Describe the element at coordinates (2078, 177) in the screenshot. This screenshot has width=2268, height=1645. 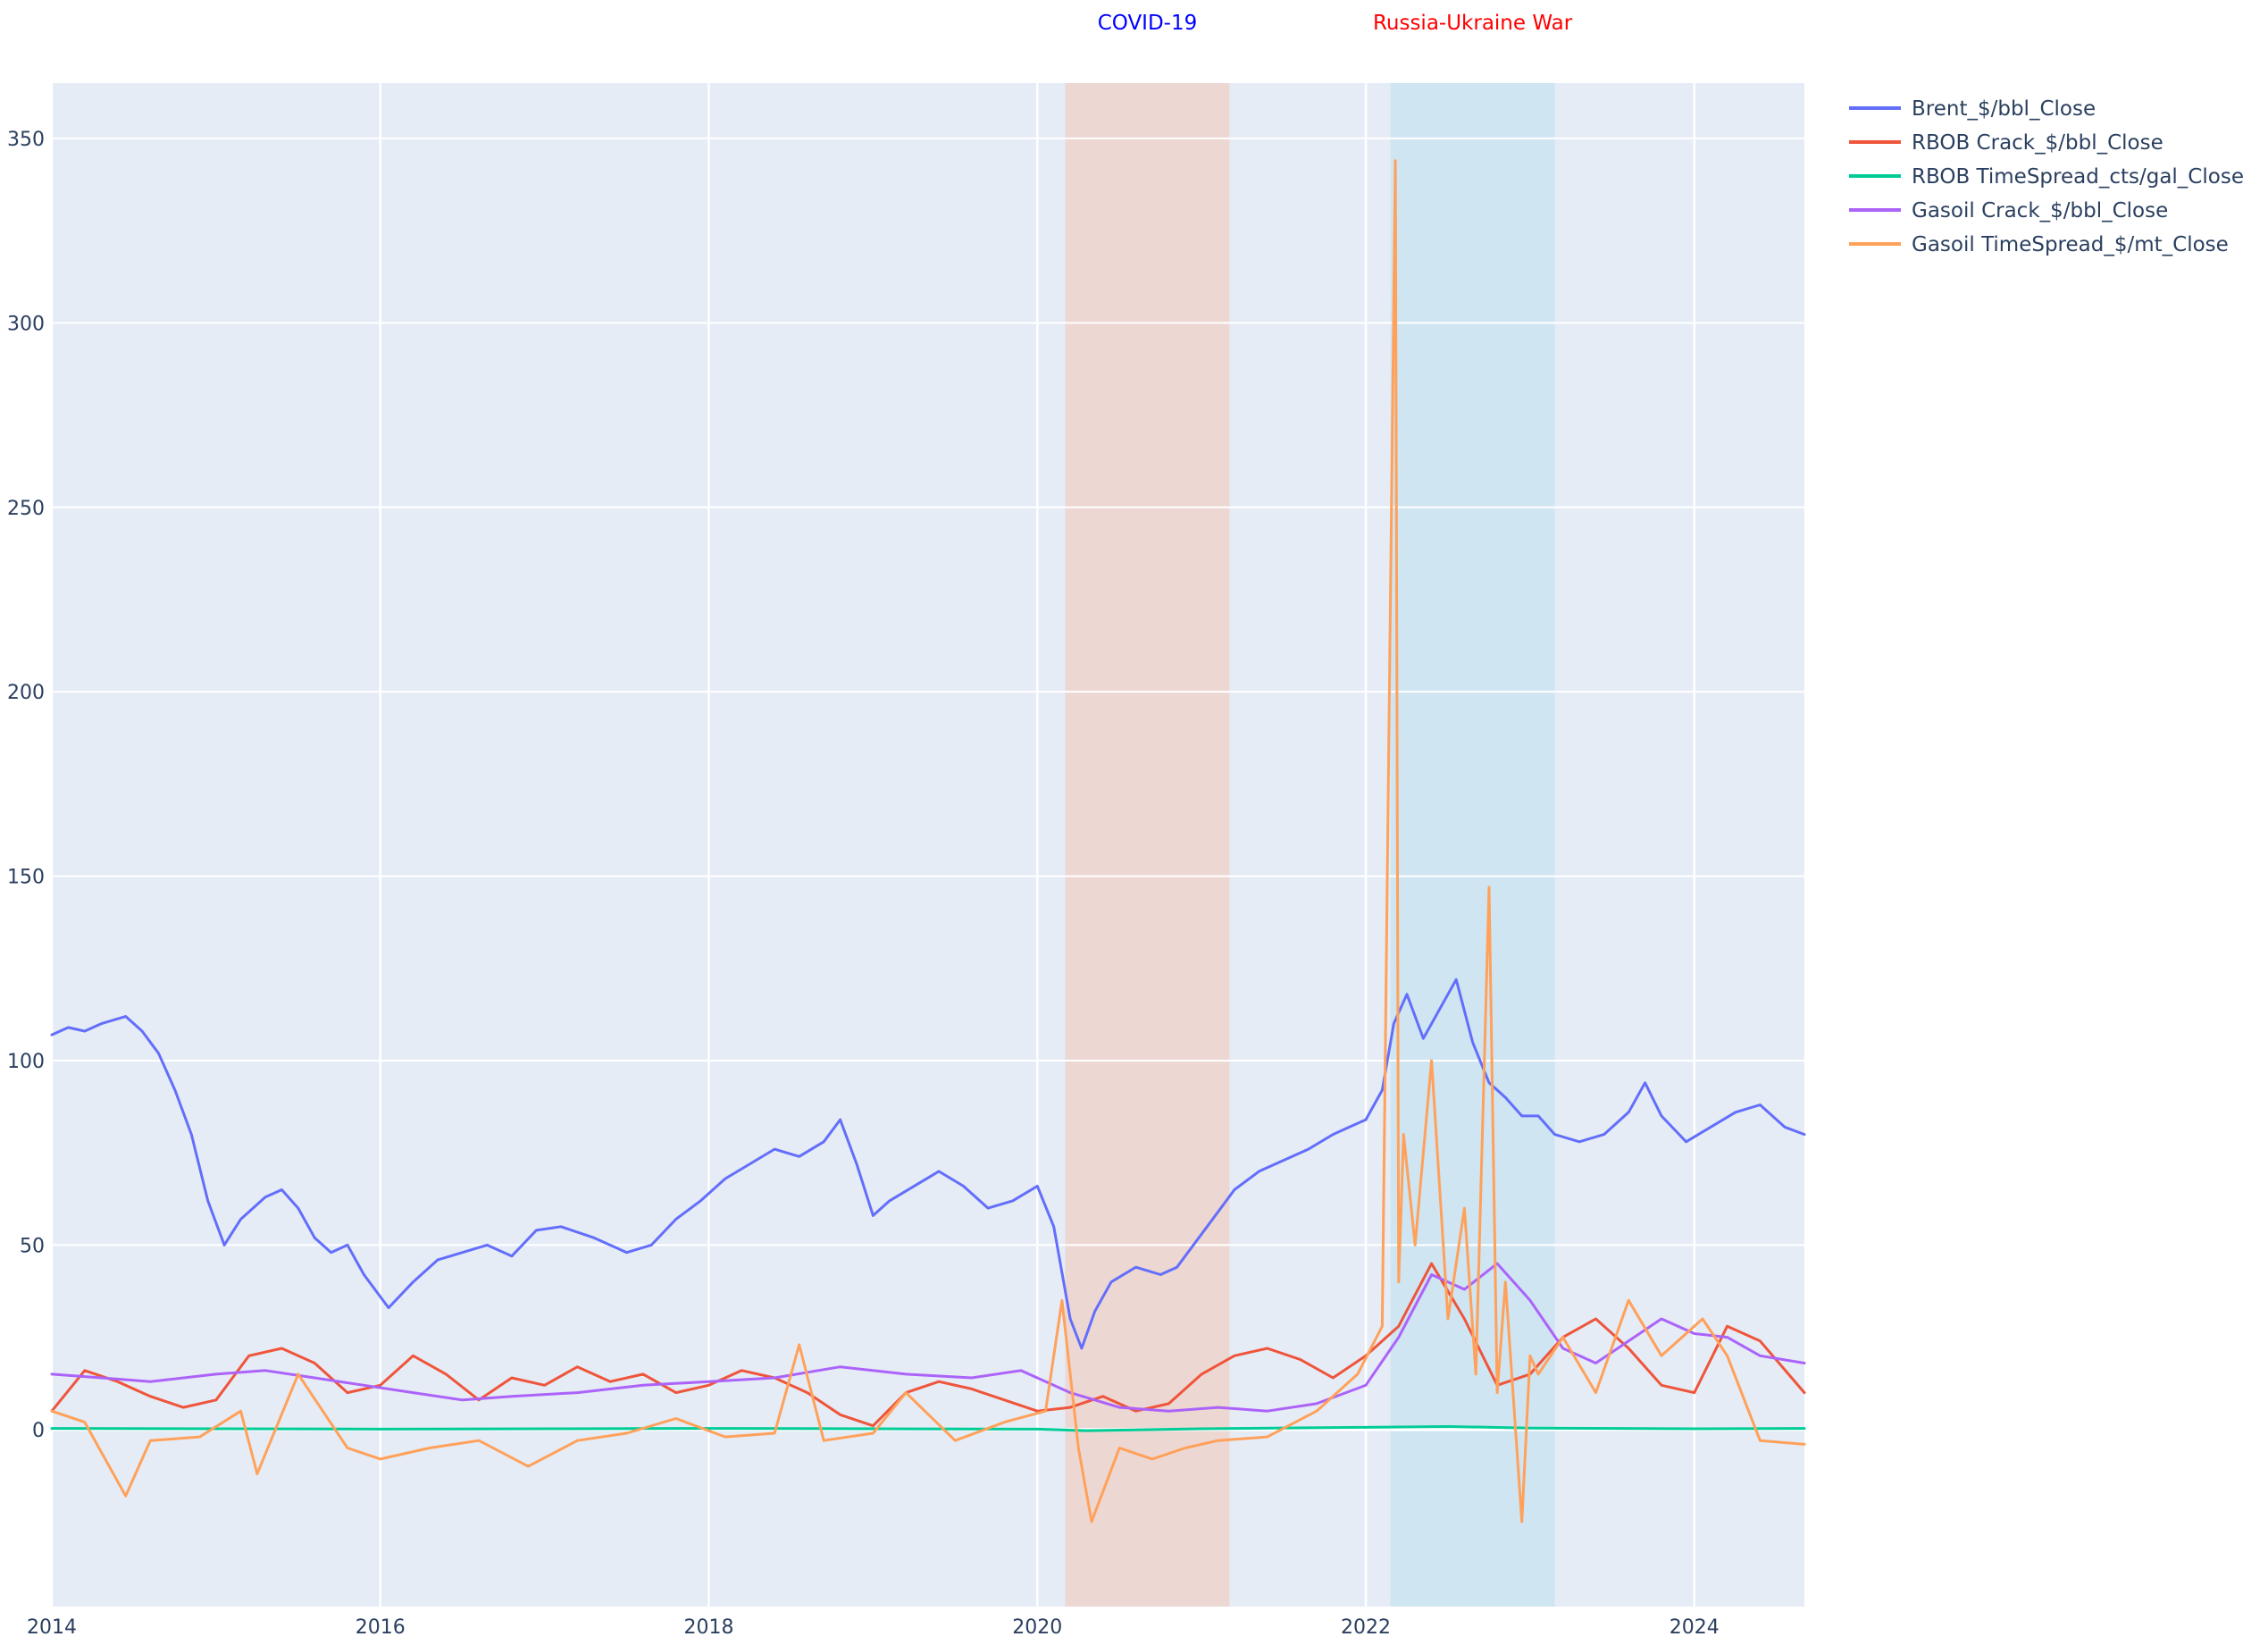
I see `legend-item-label: RBOB TimeSpread_cts/gal_Close` at that location.